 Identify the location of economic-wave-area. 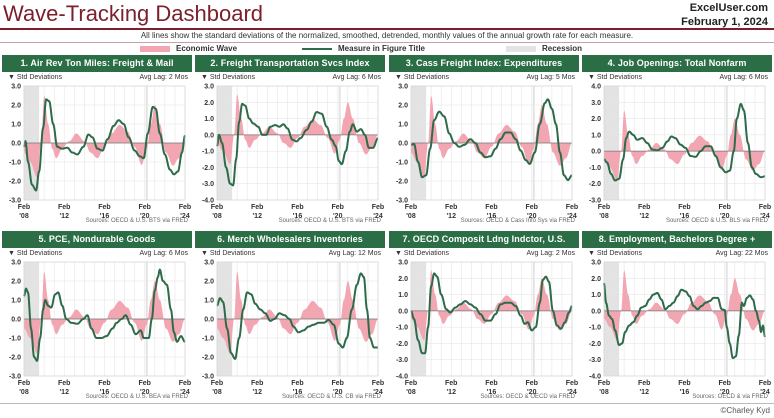
(297, 312).